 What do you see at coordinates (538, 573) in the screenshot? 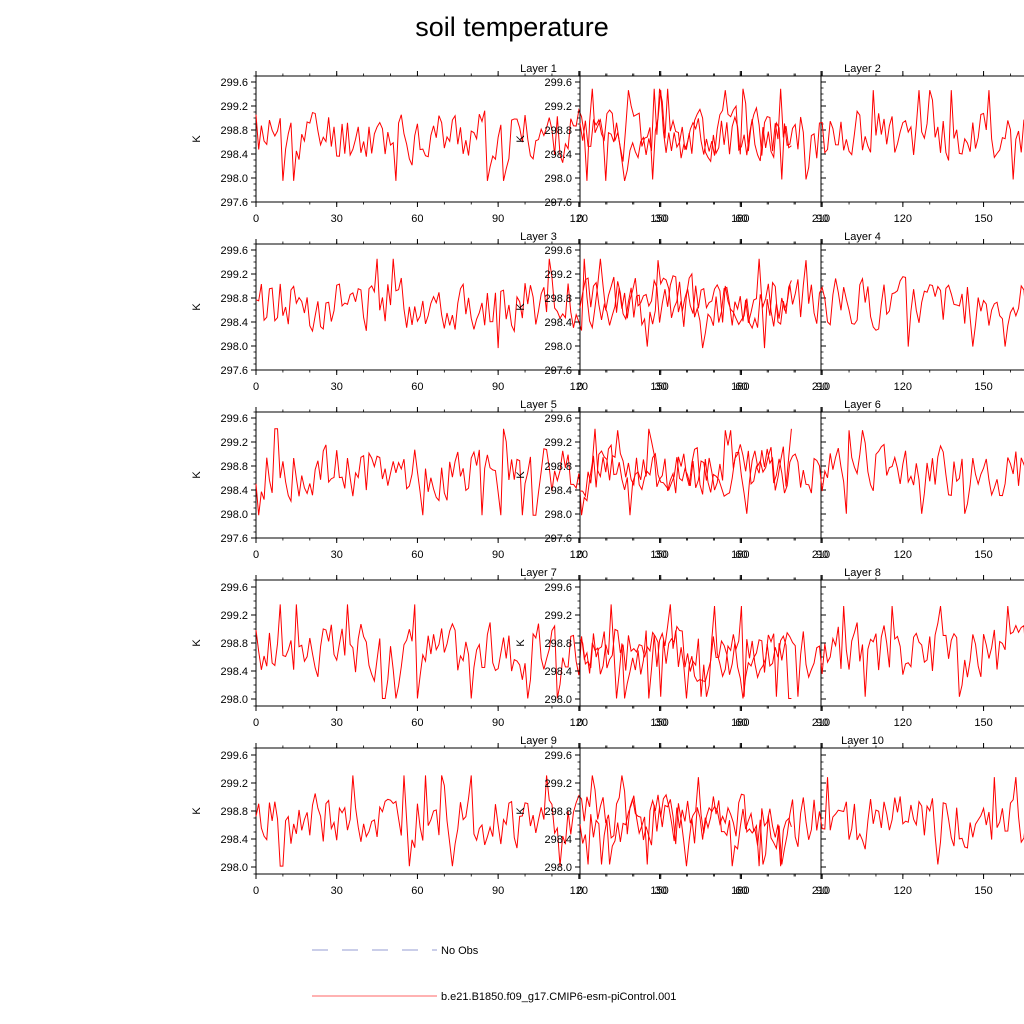
I see `panel-title: Layer 7` at bounding box center [538, 573].